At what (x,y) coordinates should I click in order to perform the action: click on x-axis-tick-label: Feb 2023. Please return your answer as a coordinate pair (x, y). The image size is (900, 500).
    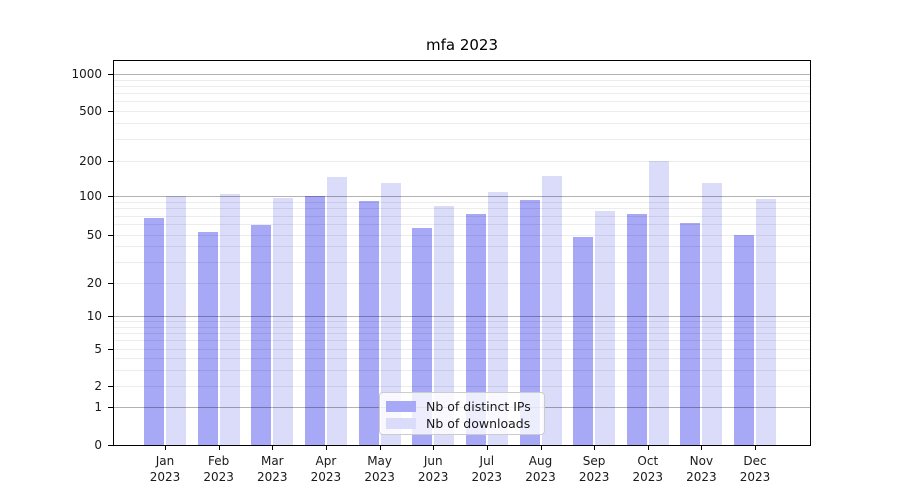
    Looking at the image, I should click on (218, 469).